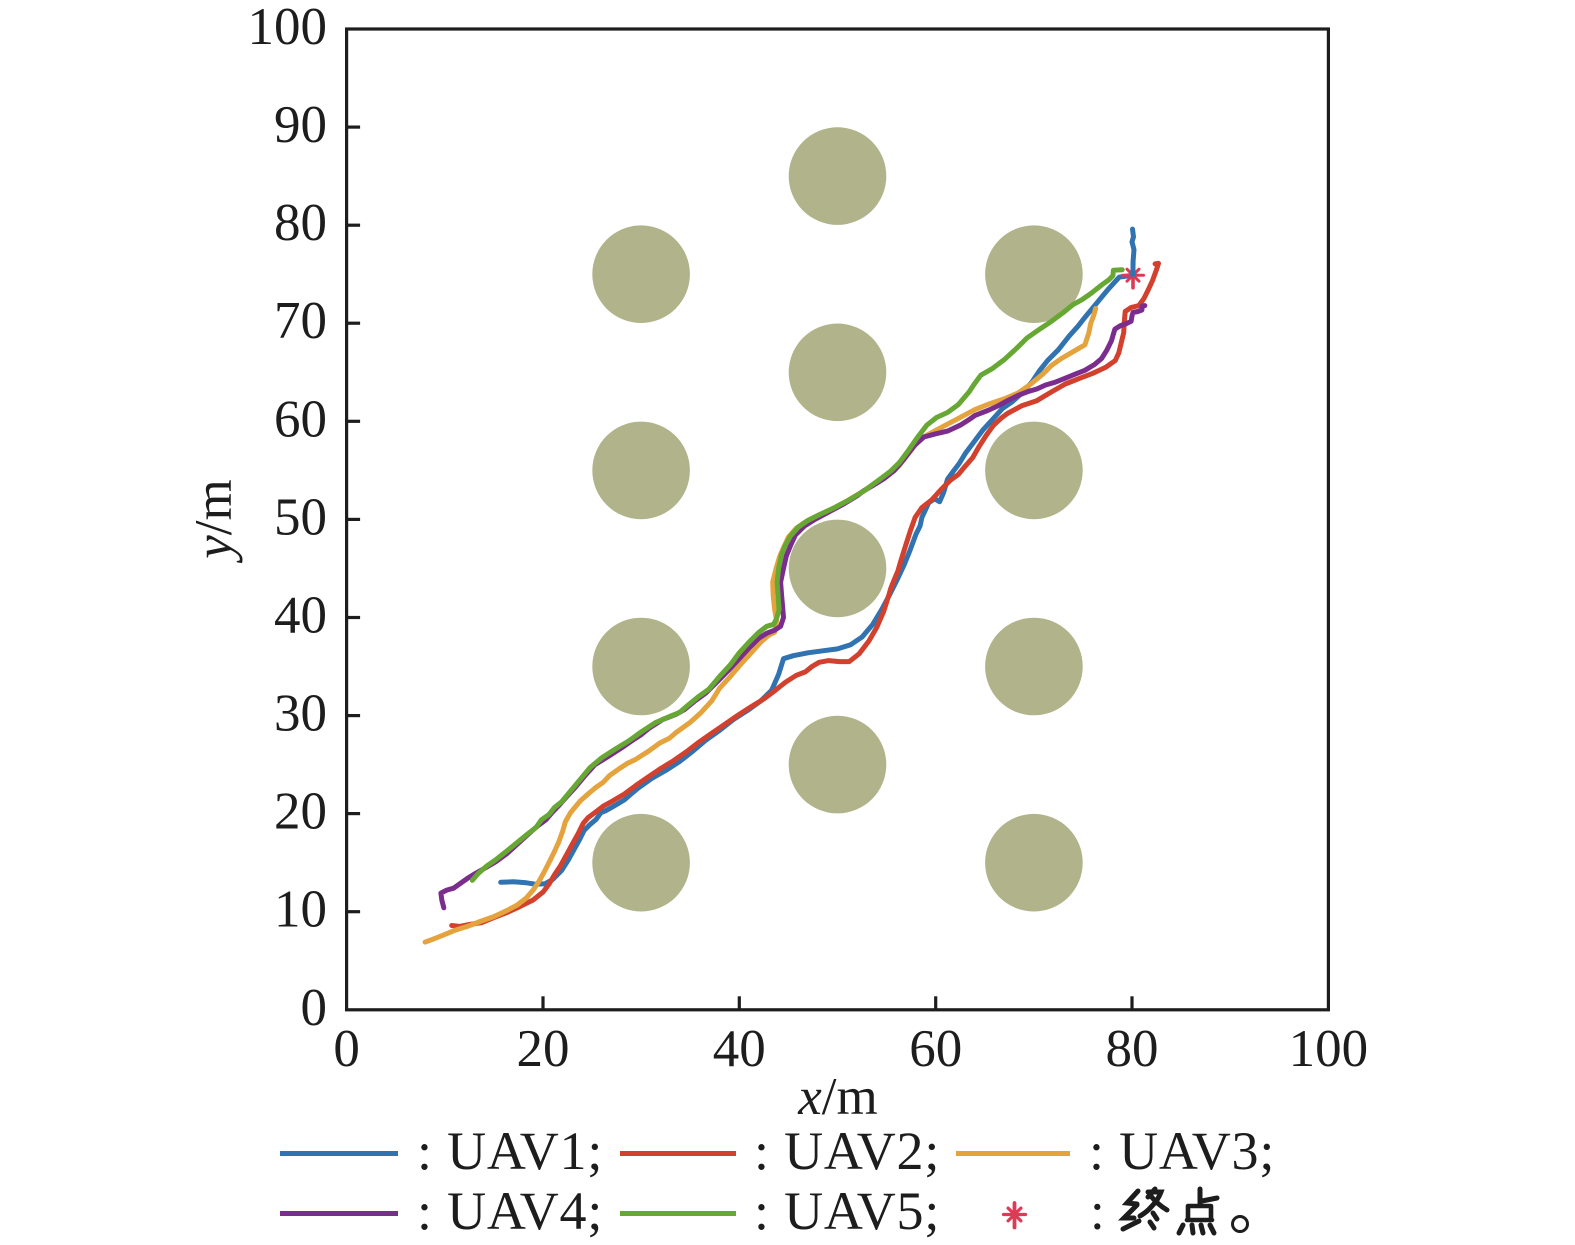  I want to click on svg-text: 70, so click(300, 321).